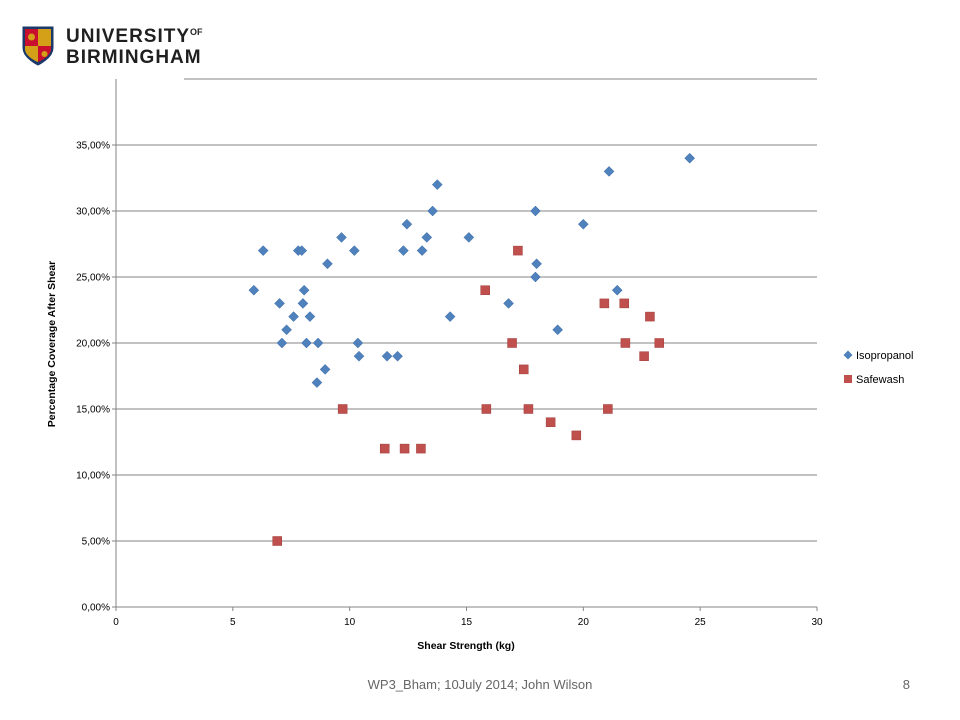  Describe the element at coordinates (93, 476) in the screenshot. I see `y-tick-label: 10,00%` at that location.